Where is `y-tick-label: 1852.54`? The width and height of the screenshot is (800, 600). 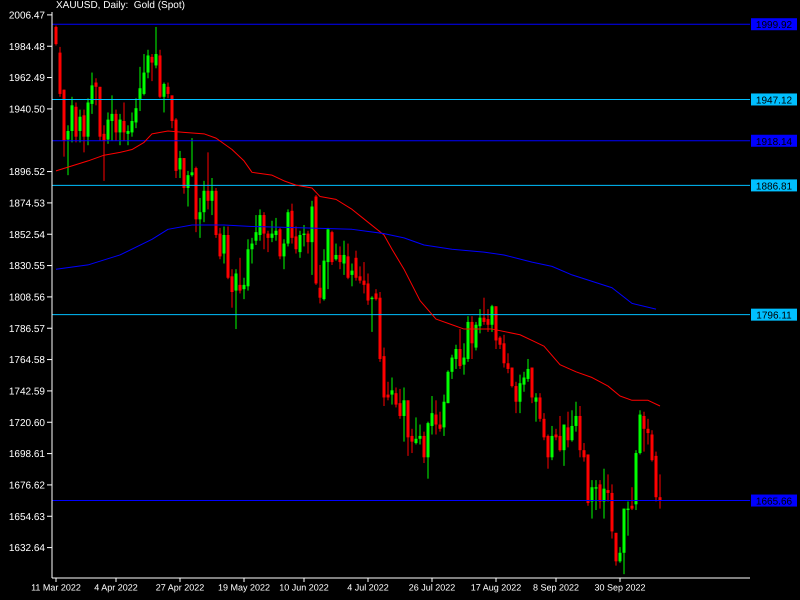 y-tick-label: 1852.54 is located at coordinates (27, 235).